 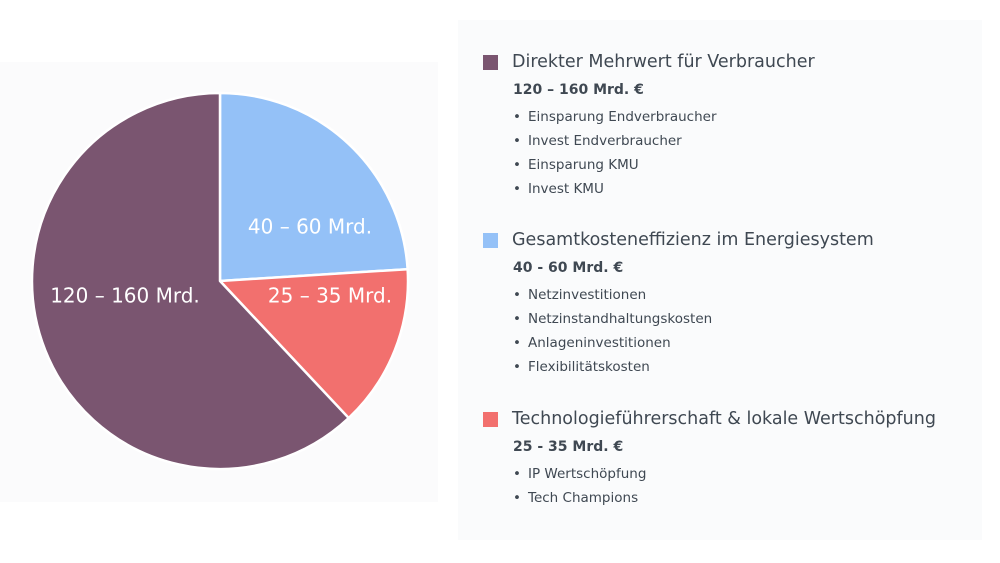 What do you see at coordinates (615, 117) in the screenshot?
I see `list-item: • Einsparung Endverbraucher` at bounding box center [615, 117].